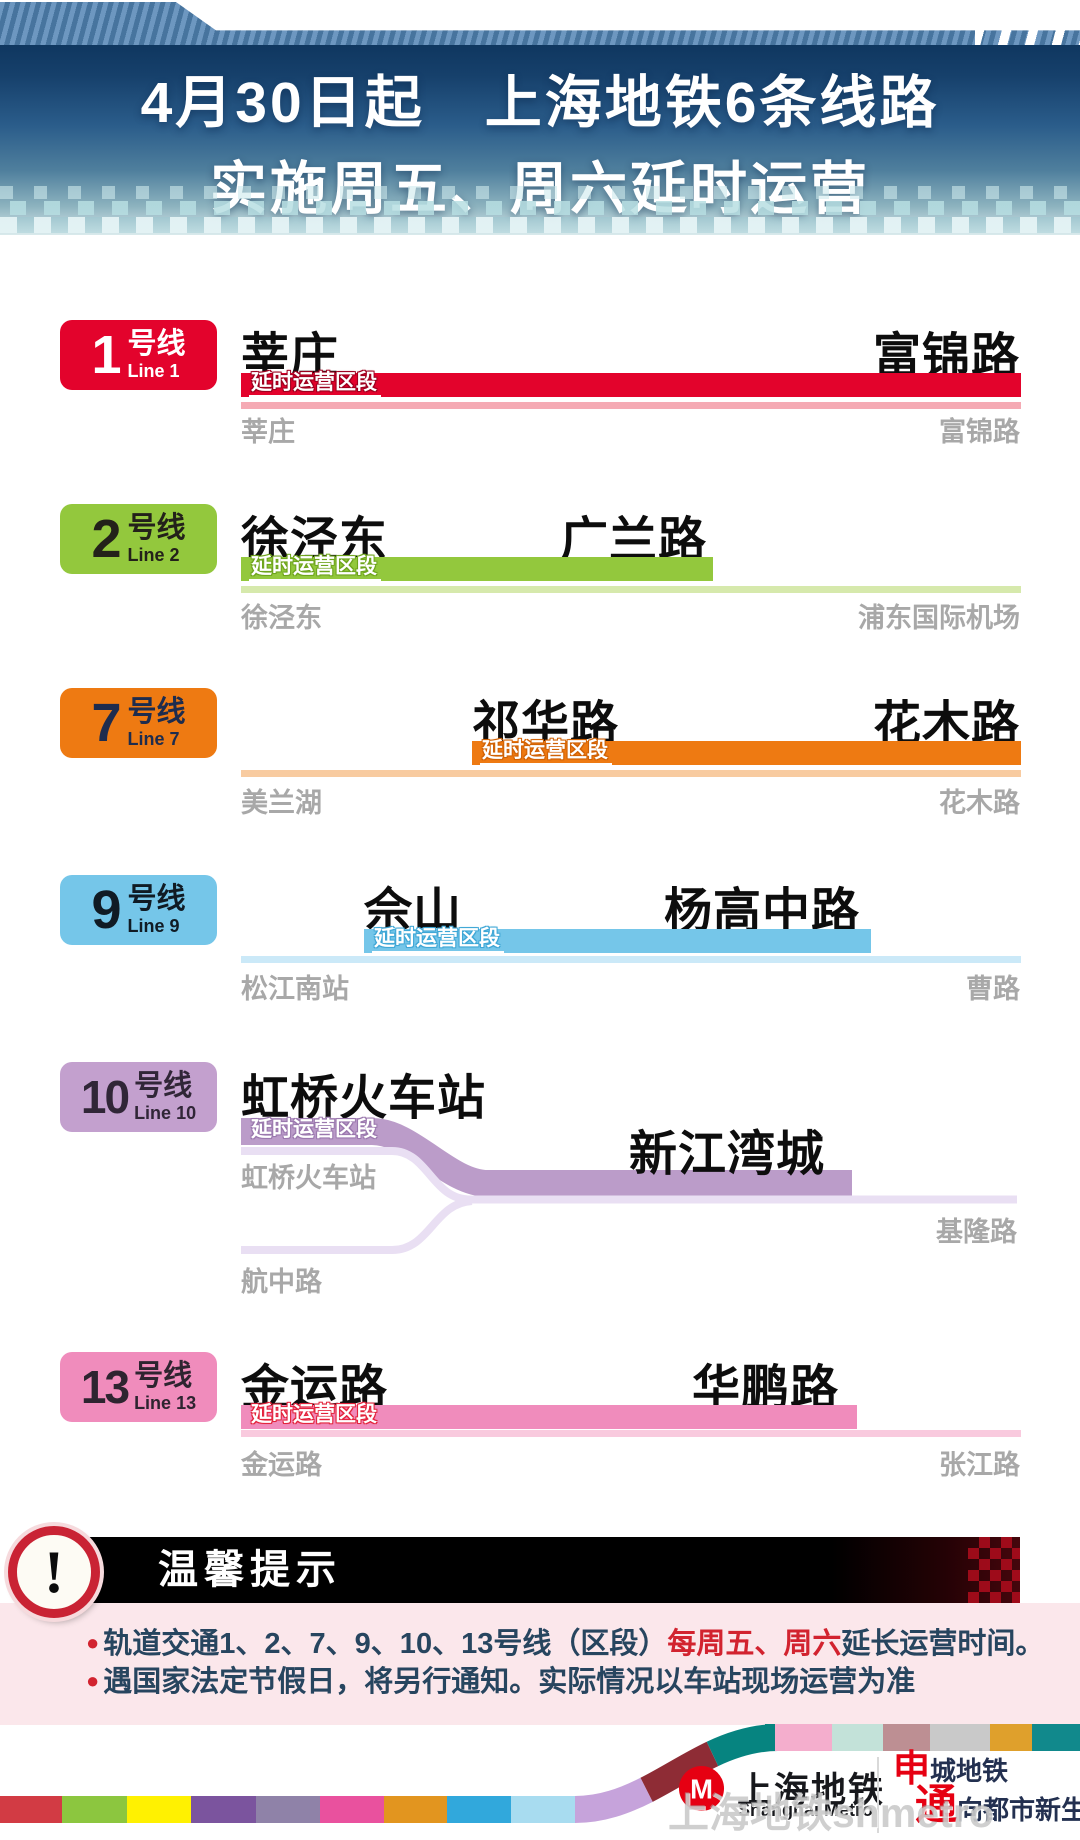  What do you see at coordinates (153, 926) in the screenshot?
I see `line-9-sub: Line 9` at bounding box center [153, 926].